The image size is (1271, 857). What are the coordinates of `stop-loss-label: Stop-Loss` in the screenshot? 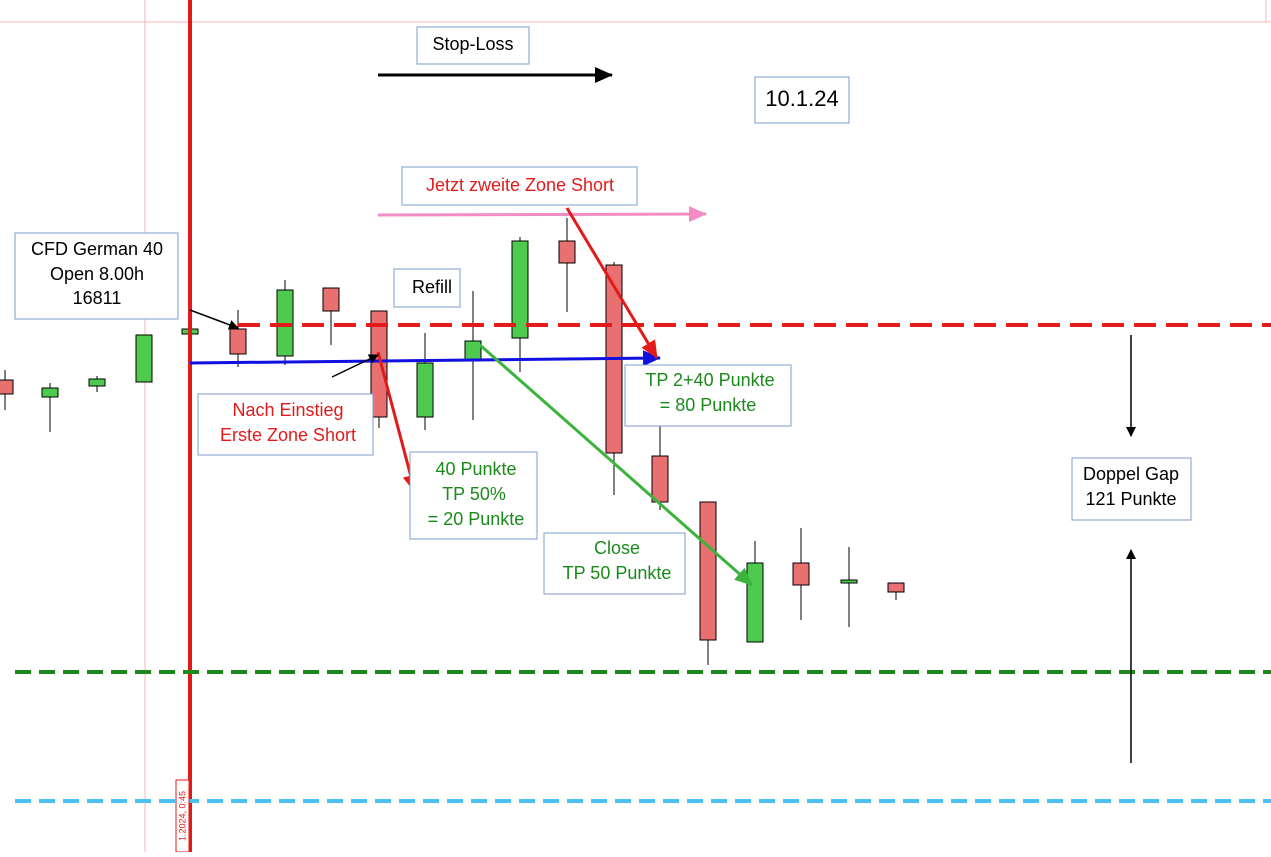 It's located at (472, 44).